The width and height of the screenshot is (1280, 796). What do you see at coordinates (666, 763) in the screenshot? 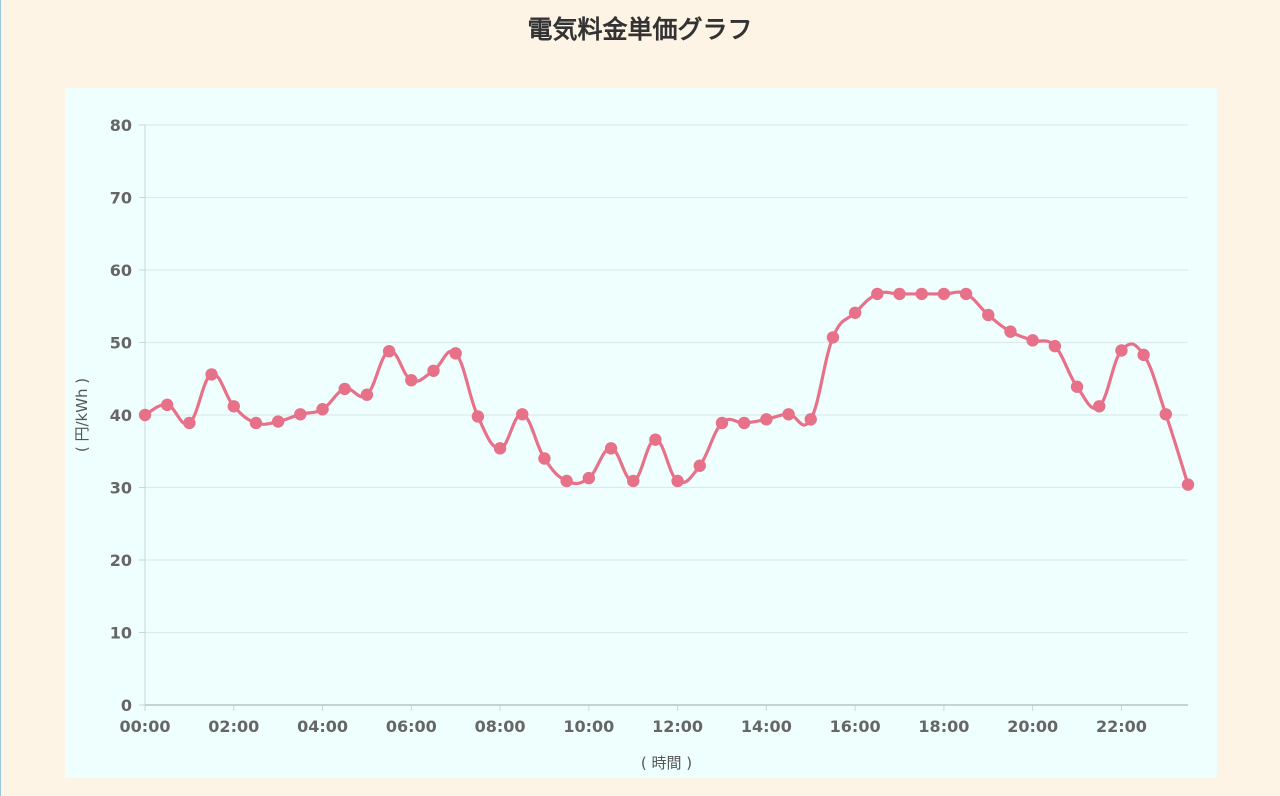
I see `x-axis-label: ( 時間 )` at bounding box center [666, 763].